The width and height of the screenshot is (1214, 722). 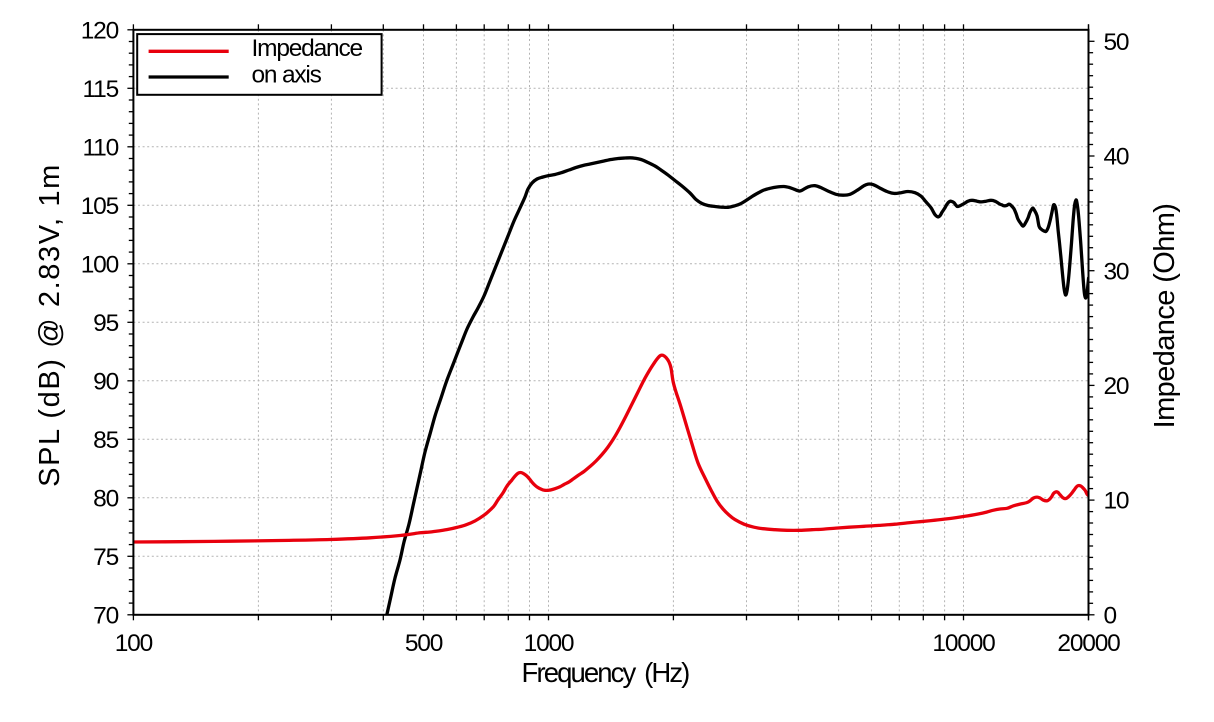 What do you see at coordinates (1110, 615) in the screenshot?
I see `svg-text: 0` at bounding box center [1110, 615].